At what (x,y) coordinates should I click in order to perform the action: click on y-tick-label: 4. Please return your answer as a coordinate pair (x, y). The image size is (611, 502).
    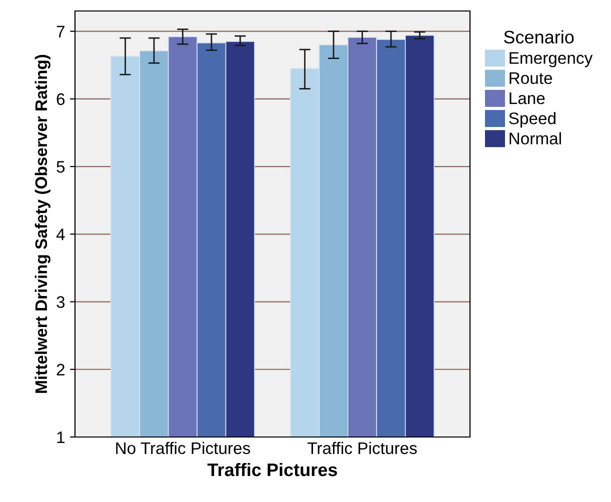
    Looking at the image, I should click on (60, 234).